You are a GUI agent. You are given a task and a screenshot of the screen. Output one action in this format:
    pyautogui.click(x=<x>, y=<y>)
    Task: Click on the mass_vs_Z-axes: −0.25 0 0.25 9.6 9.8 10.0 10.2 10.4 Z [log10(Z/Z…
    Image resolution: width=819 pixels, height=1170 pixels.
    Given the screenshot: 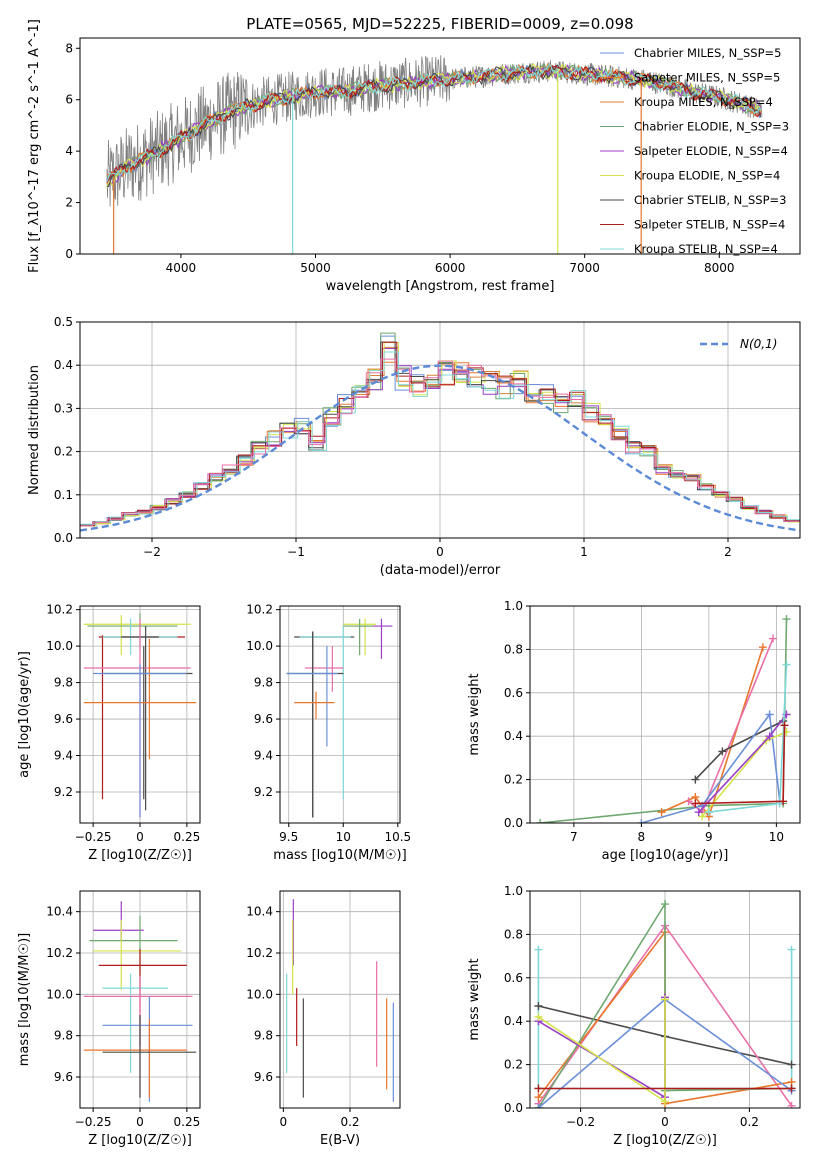 What is the action you would take?
    pyautogui.click(x=108, y=1019)
    